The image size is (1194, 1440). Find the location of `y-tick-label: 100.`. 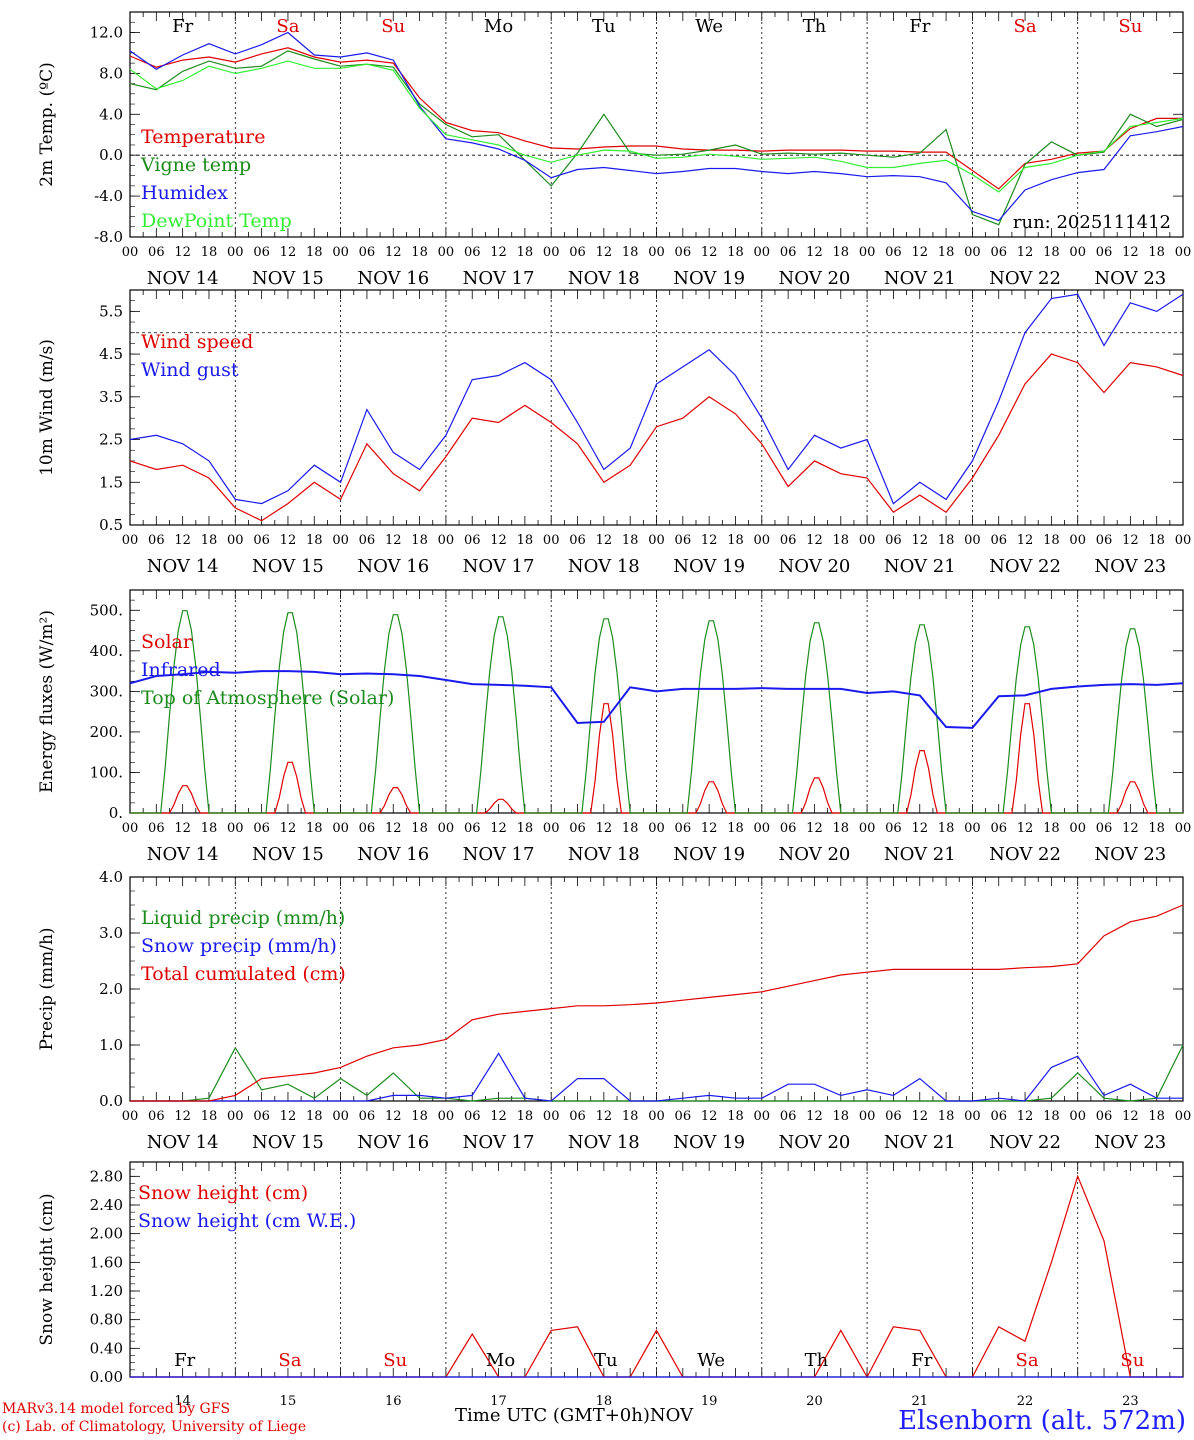

y-tick-label: 100. is located at coordinates (106, 772).